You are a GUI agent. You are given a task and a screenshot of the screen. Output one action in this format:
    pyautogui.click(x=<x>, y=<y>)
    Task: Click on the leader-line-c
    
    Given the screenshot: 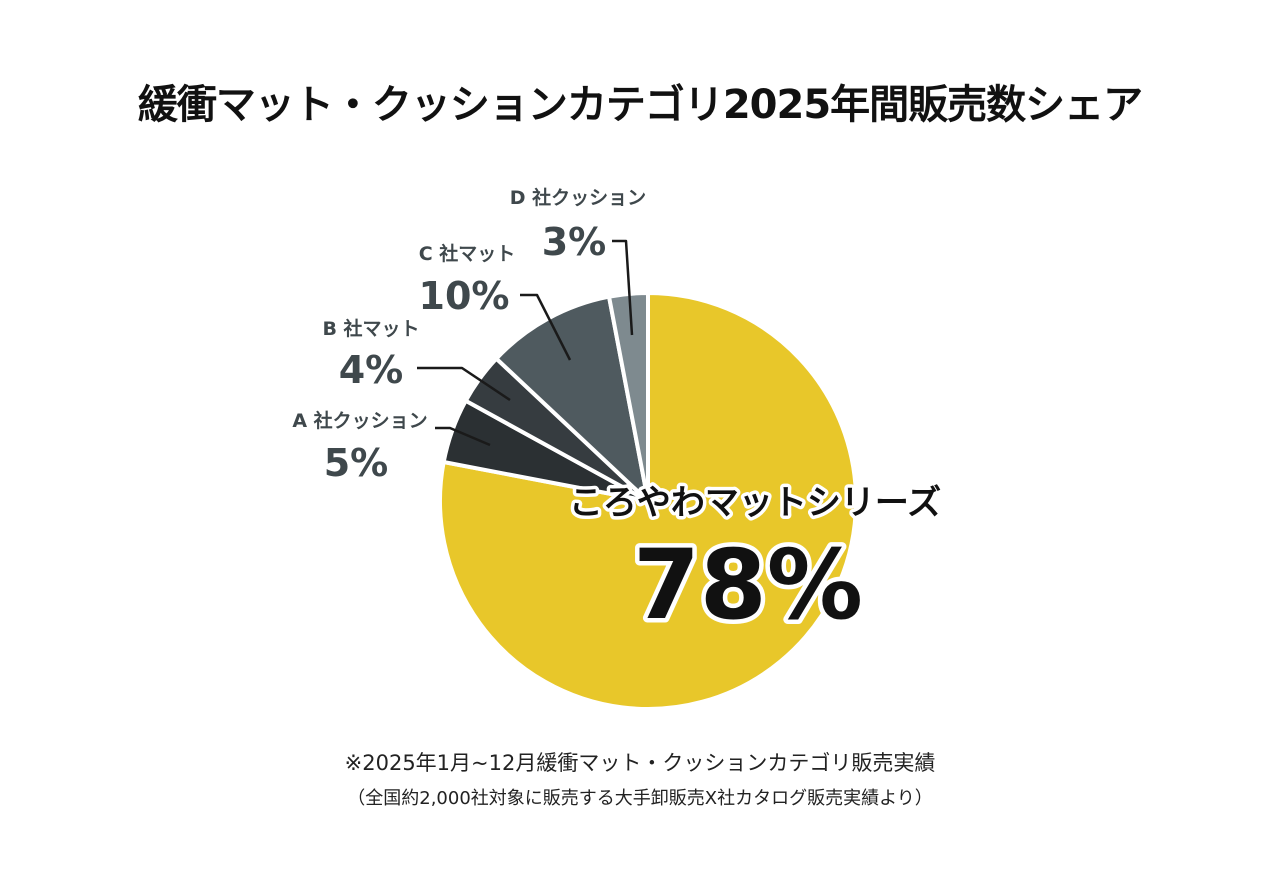 What is the action you would take?
    pyautogui.click(x=546, y=327)
    